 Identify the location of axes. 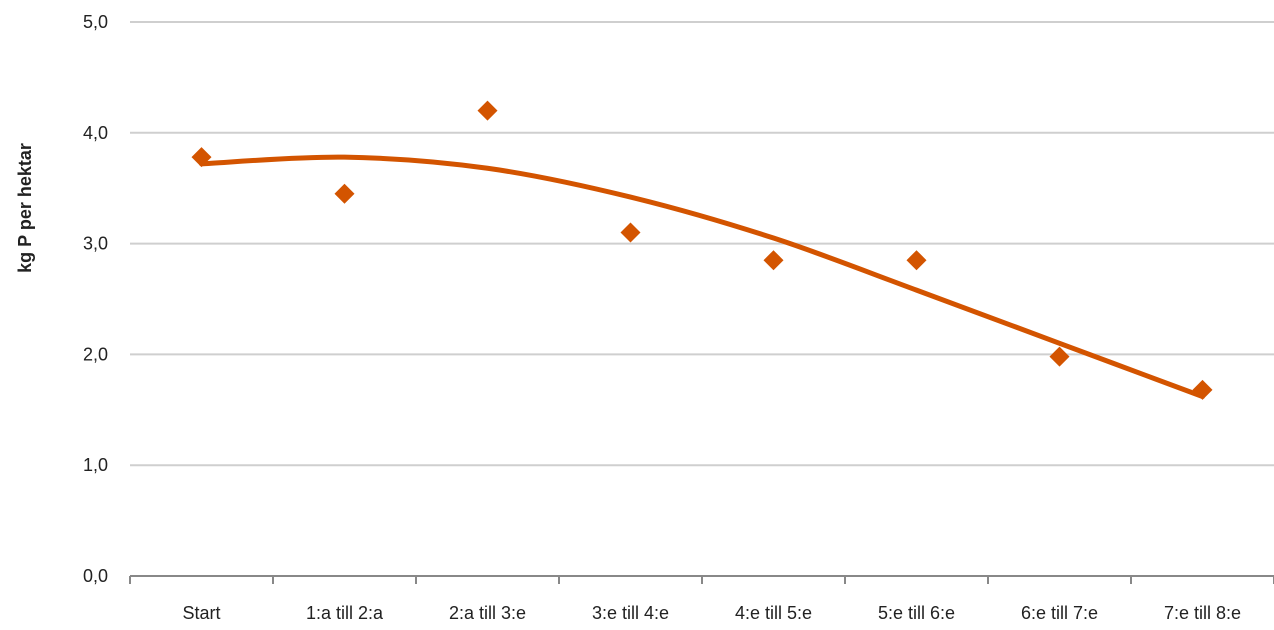
(701, 579).